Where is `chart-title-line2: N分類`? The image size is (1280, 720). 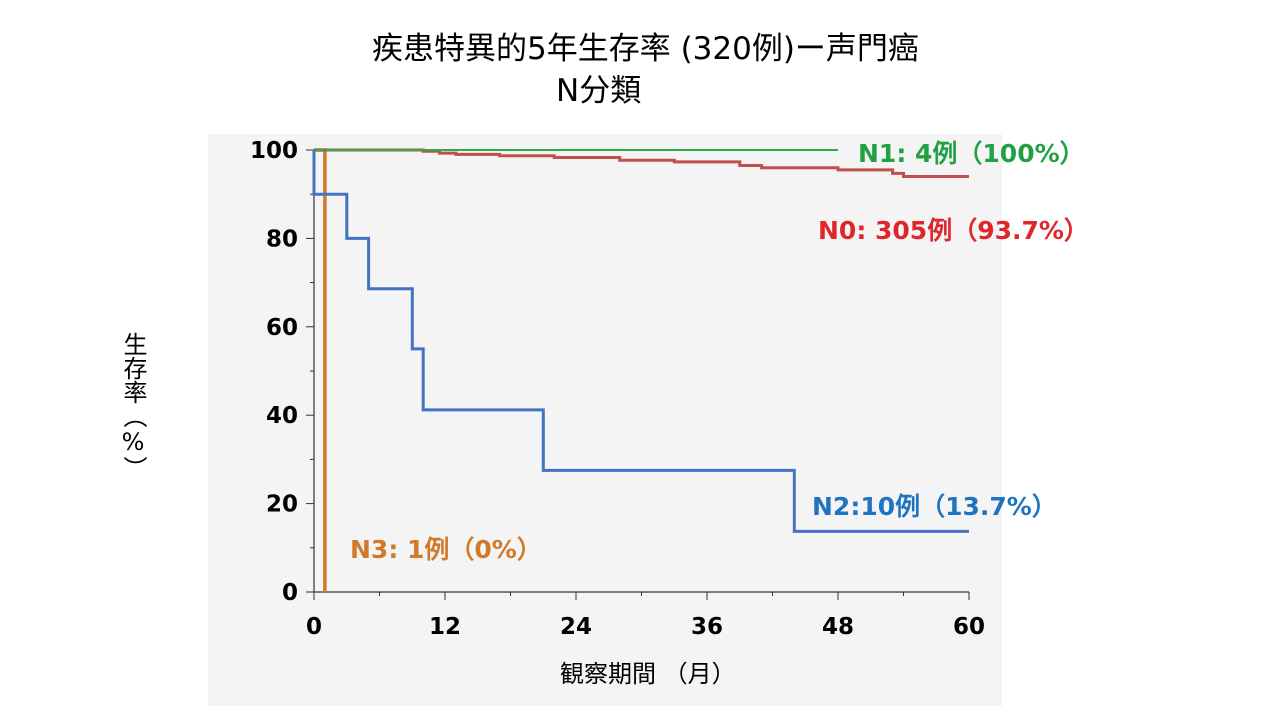
chart-title-line2: N分類 is located at coordinates (599, 91).